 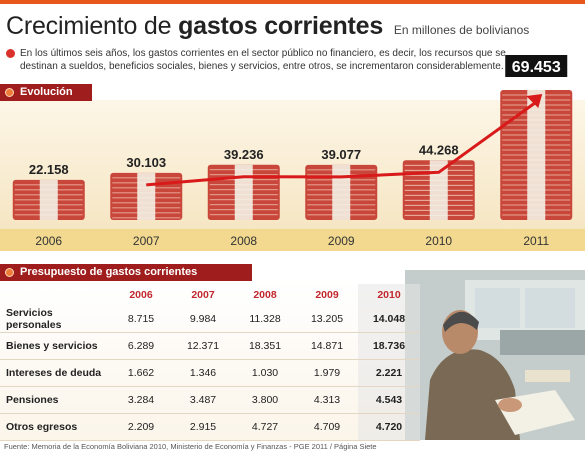 I want to click on cell-value: 11.328, so click(x=265, y=319).